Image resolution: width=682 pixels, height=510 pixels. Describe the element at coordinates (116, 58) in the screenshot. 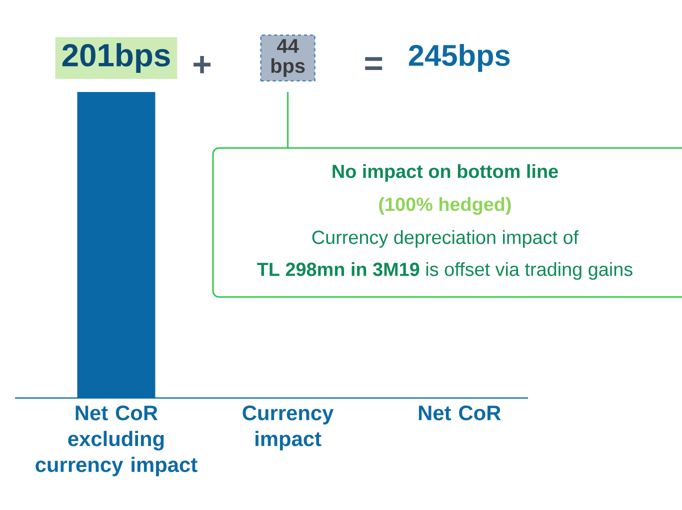

I see `data-label: 201bps` at that location.